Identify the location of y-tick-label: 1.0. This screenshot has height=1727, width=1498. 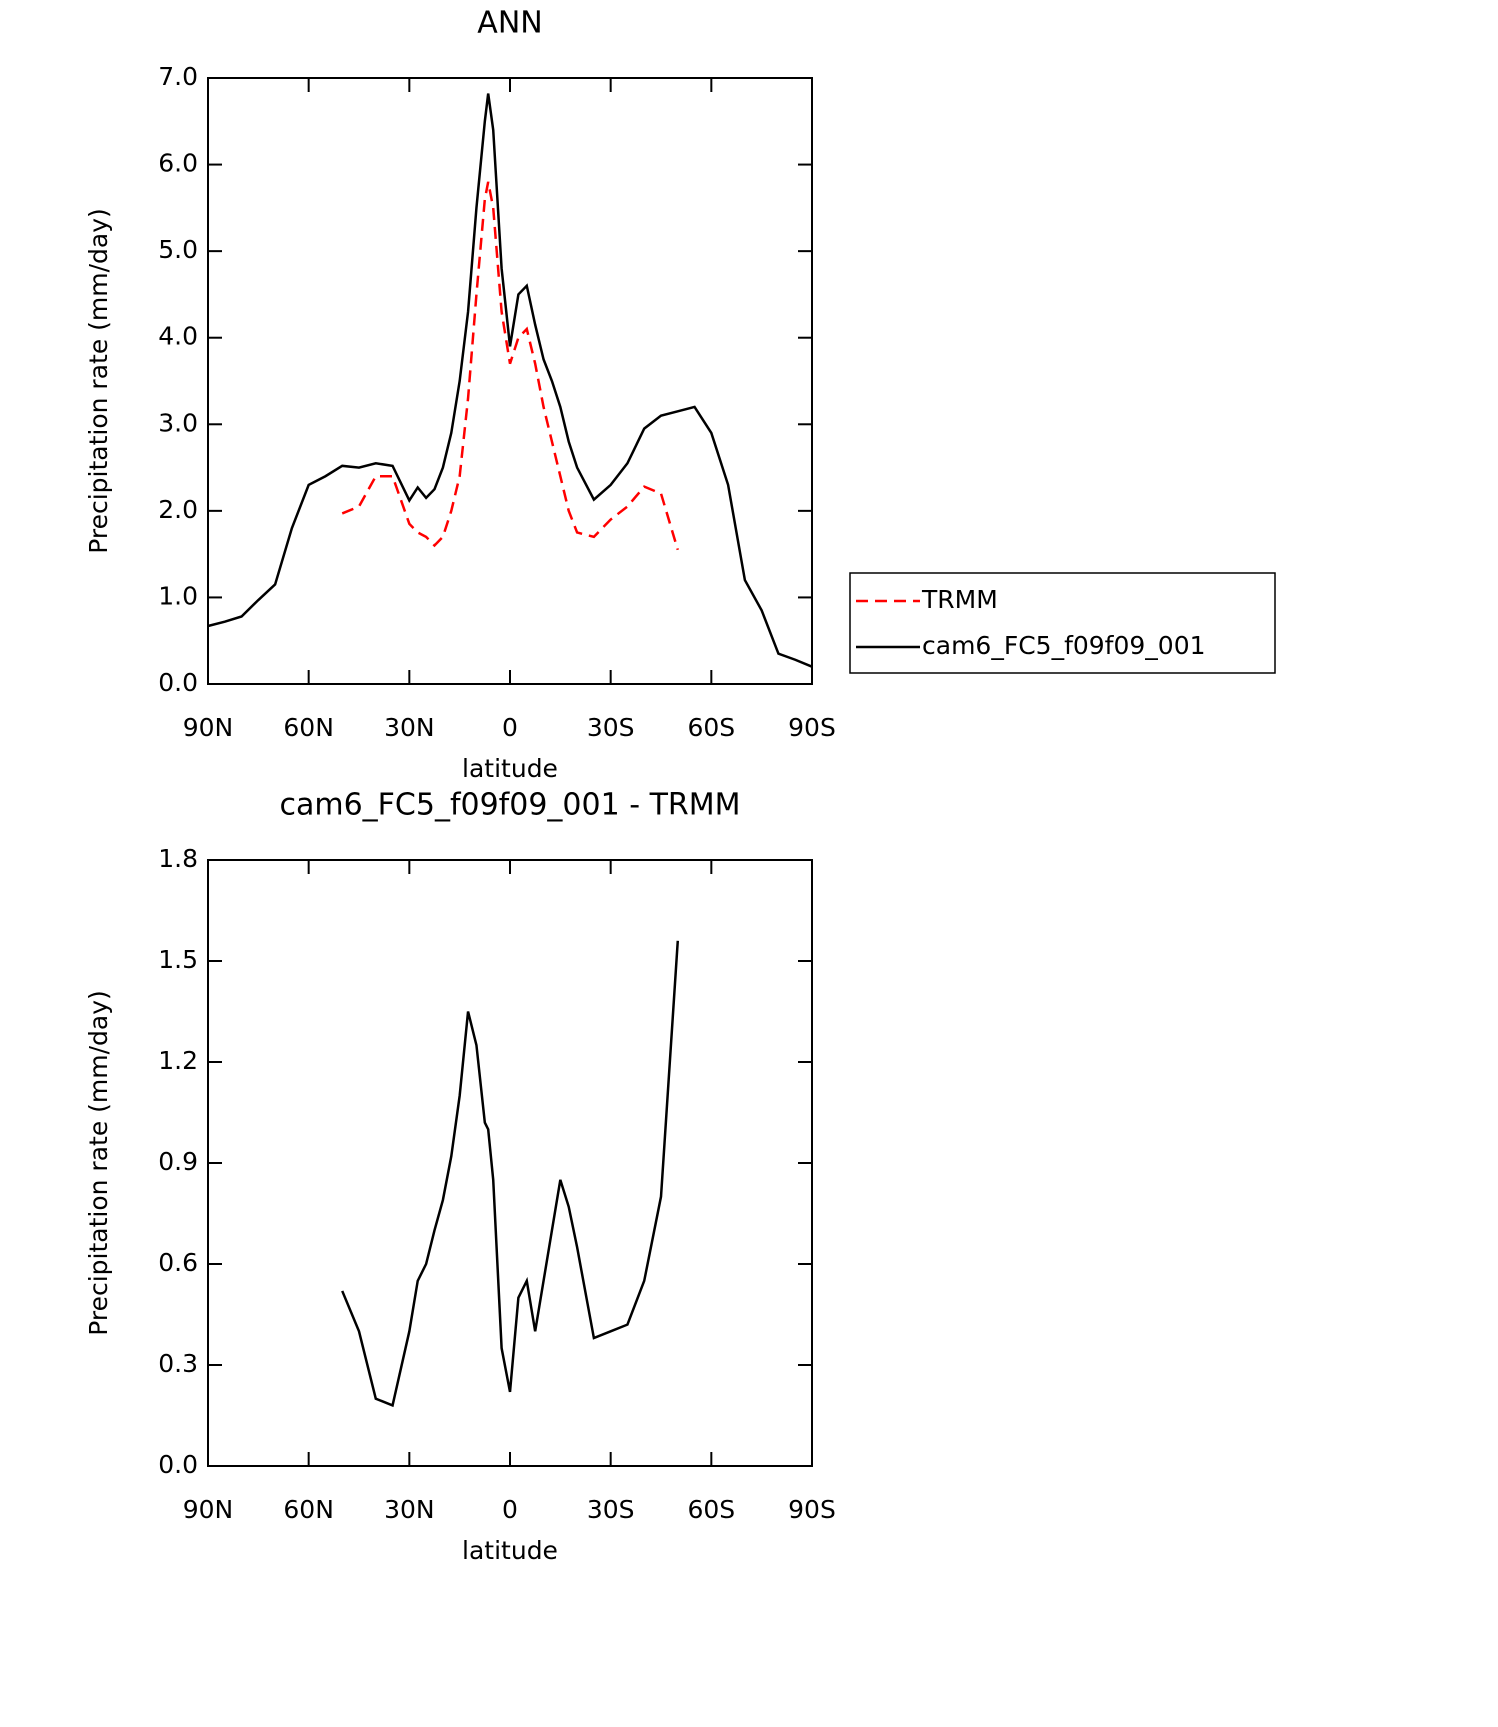
(178, 595).